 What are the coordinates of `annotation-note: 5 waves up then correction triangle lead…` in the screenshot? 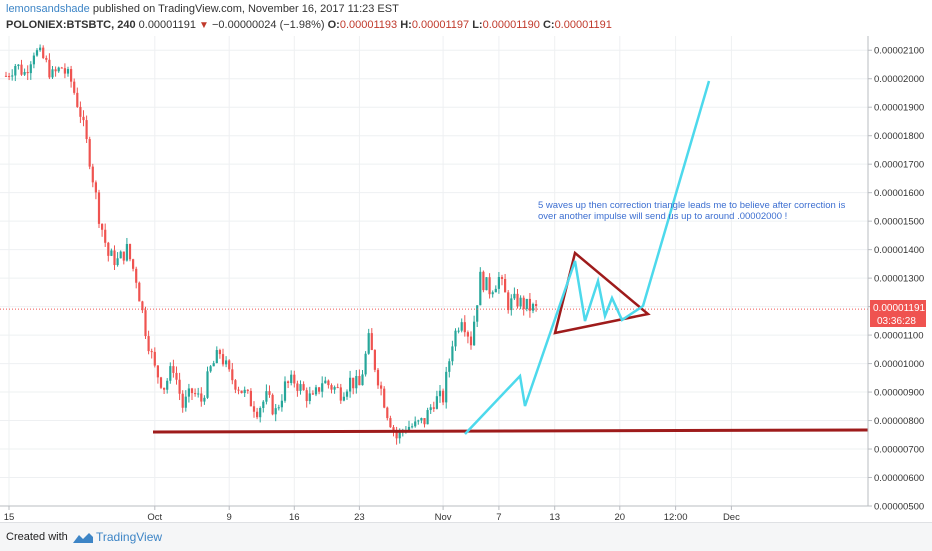 It's located at (692, 211).